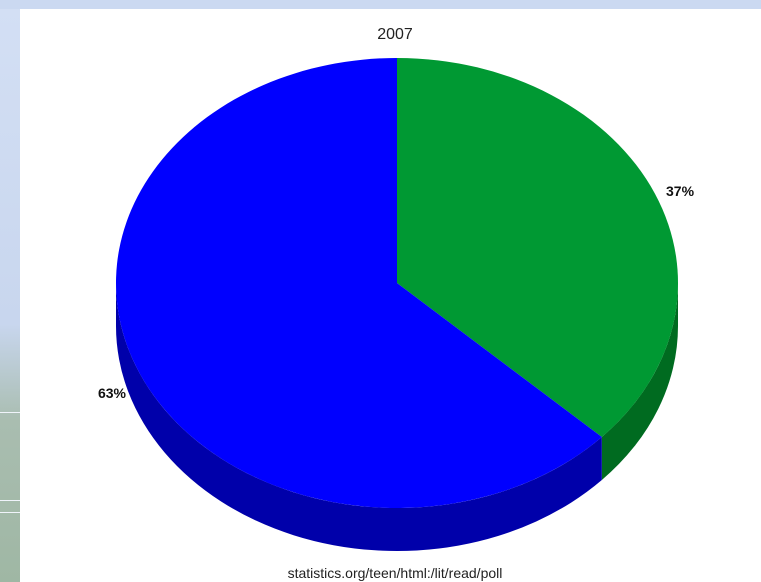  Describe the element at coordinates (10, 295) in the screenshot. I see `side-decoration-strip` at that location.